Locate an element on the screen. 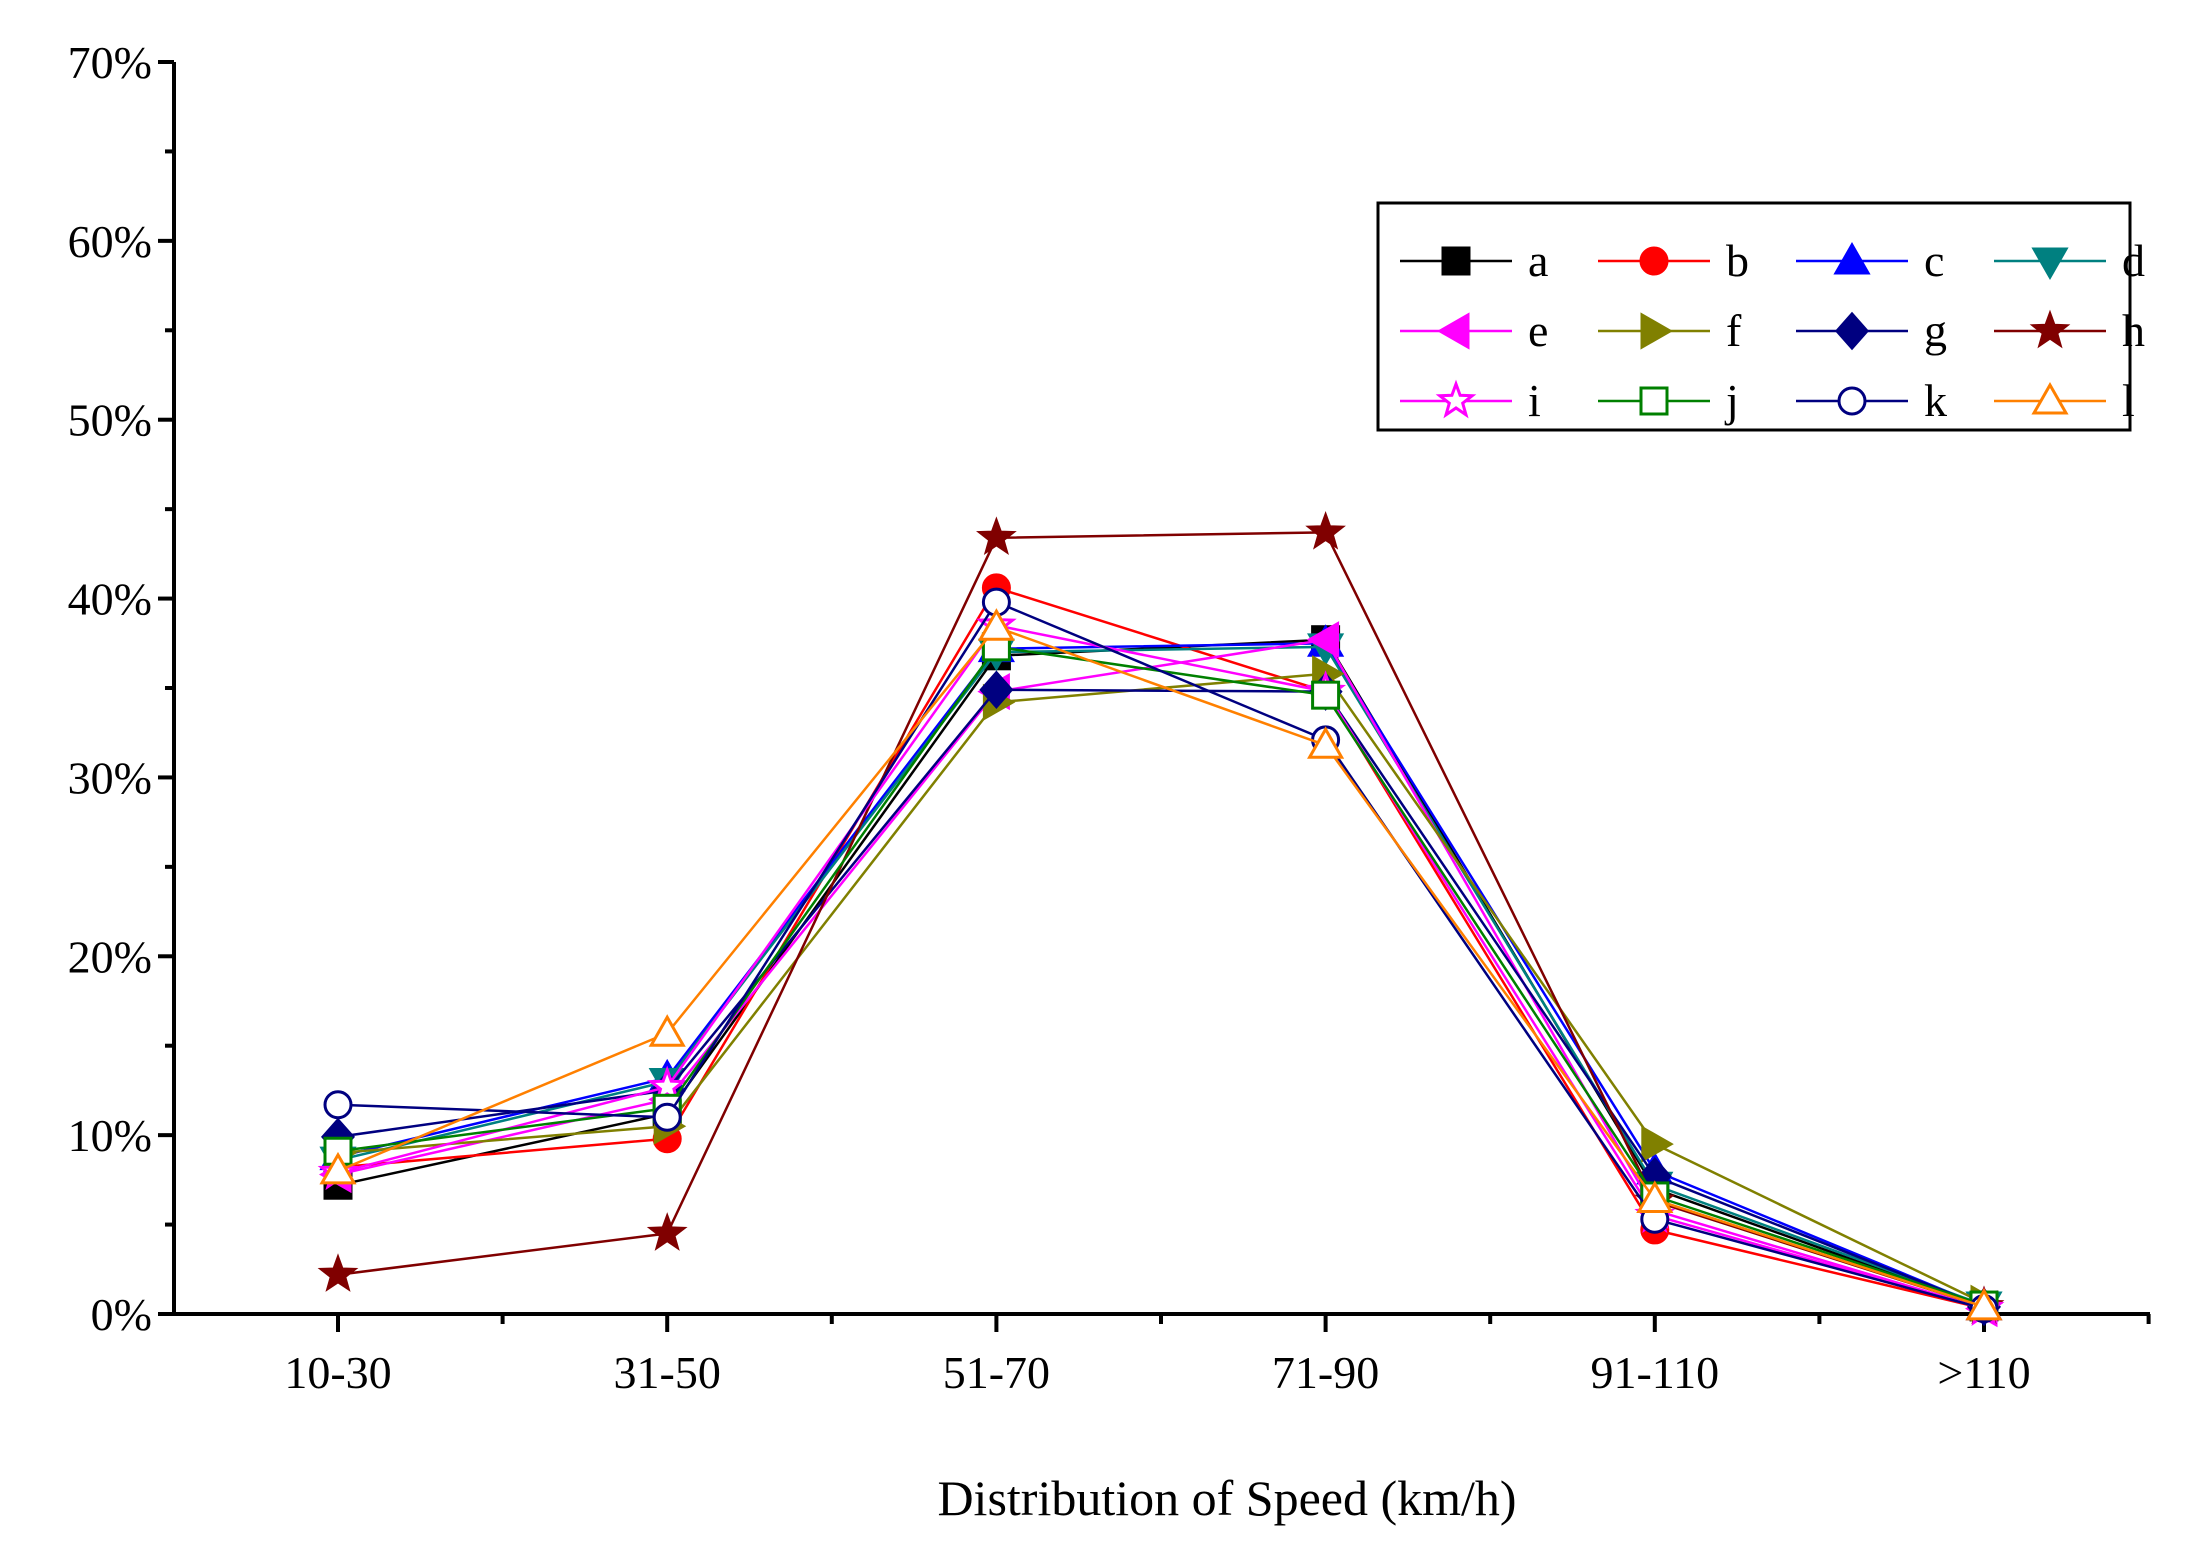 The width and height of the screenshot is (2185, 1549). legend-marker-b is located at coordinates (1654, 261).